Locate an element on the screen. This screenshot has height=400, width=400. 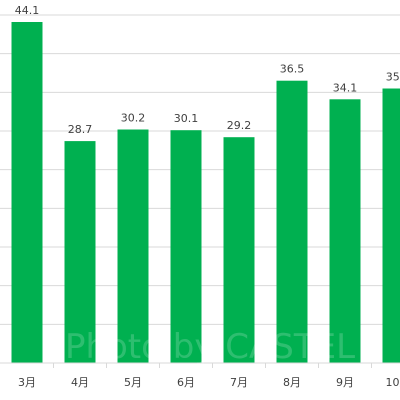
watermark-text: Photo by CASTEL is located at coordinates (210, 347).